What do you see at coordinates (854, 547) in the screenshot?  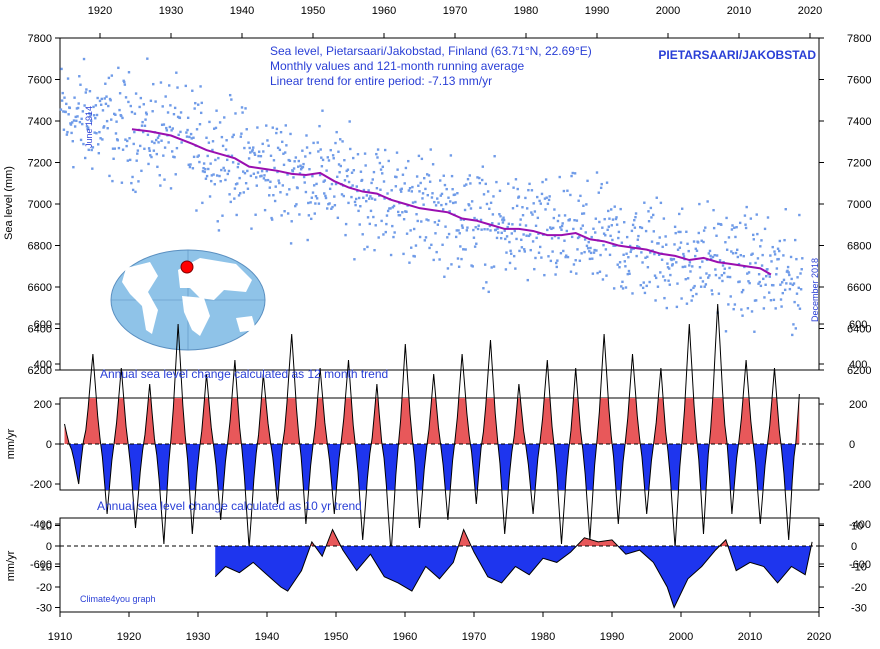 I see `panel3-right-tick-label: 0` at bounding box center [854, 547].